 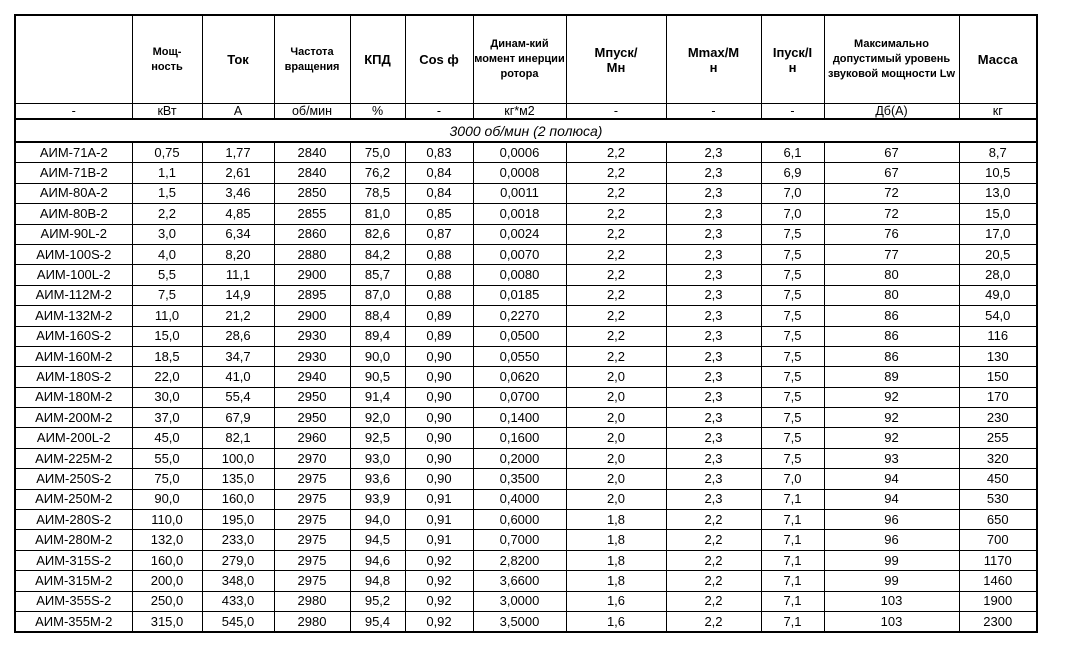 What do you see at coordinates (377, 111) in the screenshot?
I see `unit-cell: %` at bounding box center [377, 111].